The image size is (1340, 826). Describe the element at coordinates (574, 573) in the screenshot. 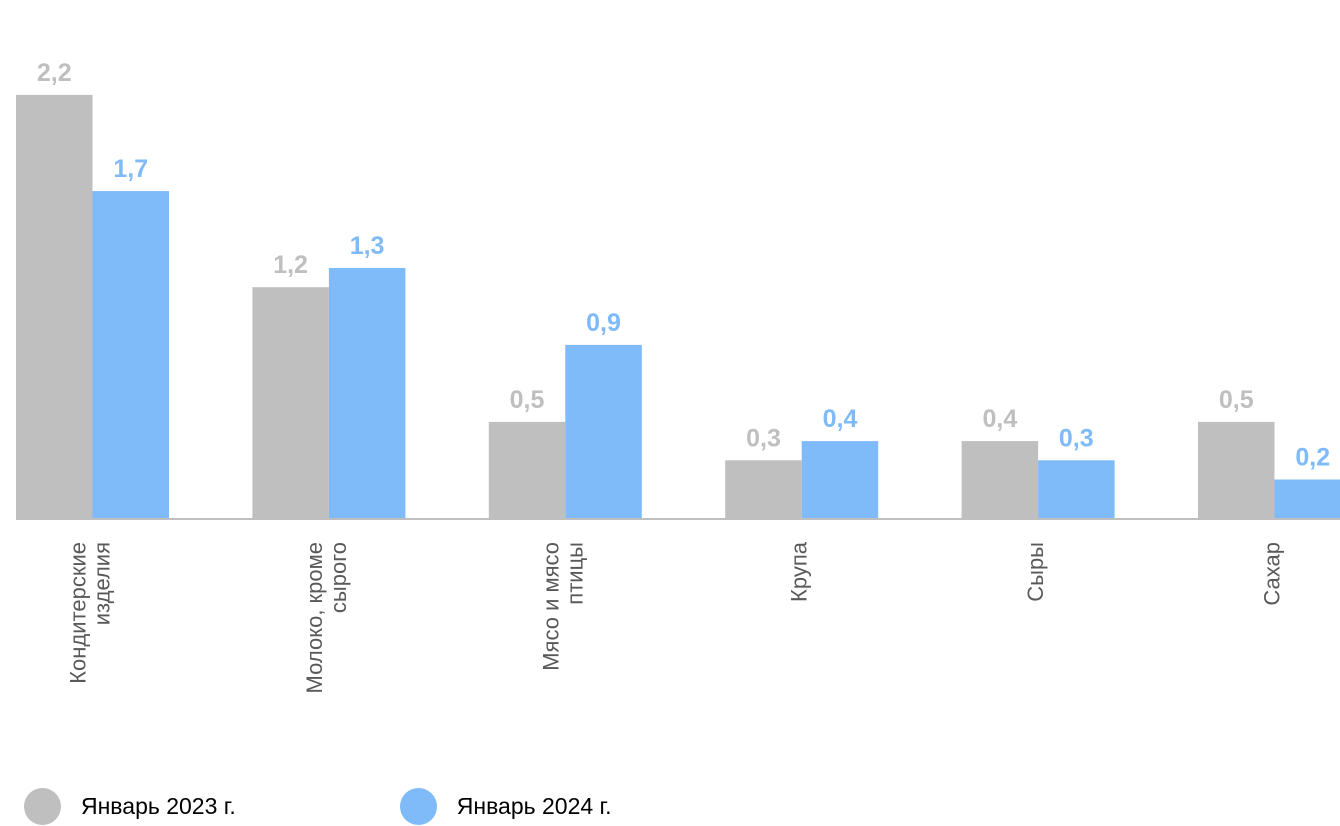

I see `category-label-line: птицы` at that location.